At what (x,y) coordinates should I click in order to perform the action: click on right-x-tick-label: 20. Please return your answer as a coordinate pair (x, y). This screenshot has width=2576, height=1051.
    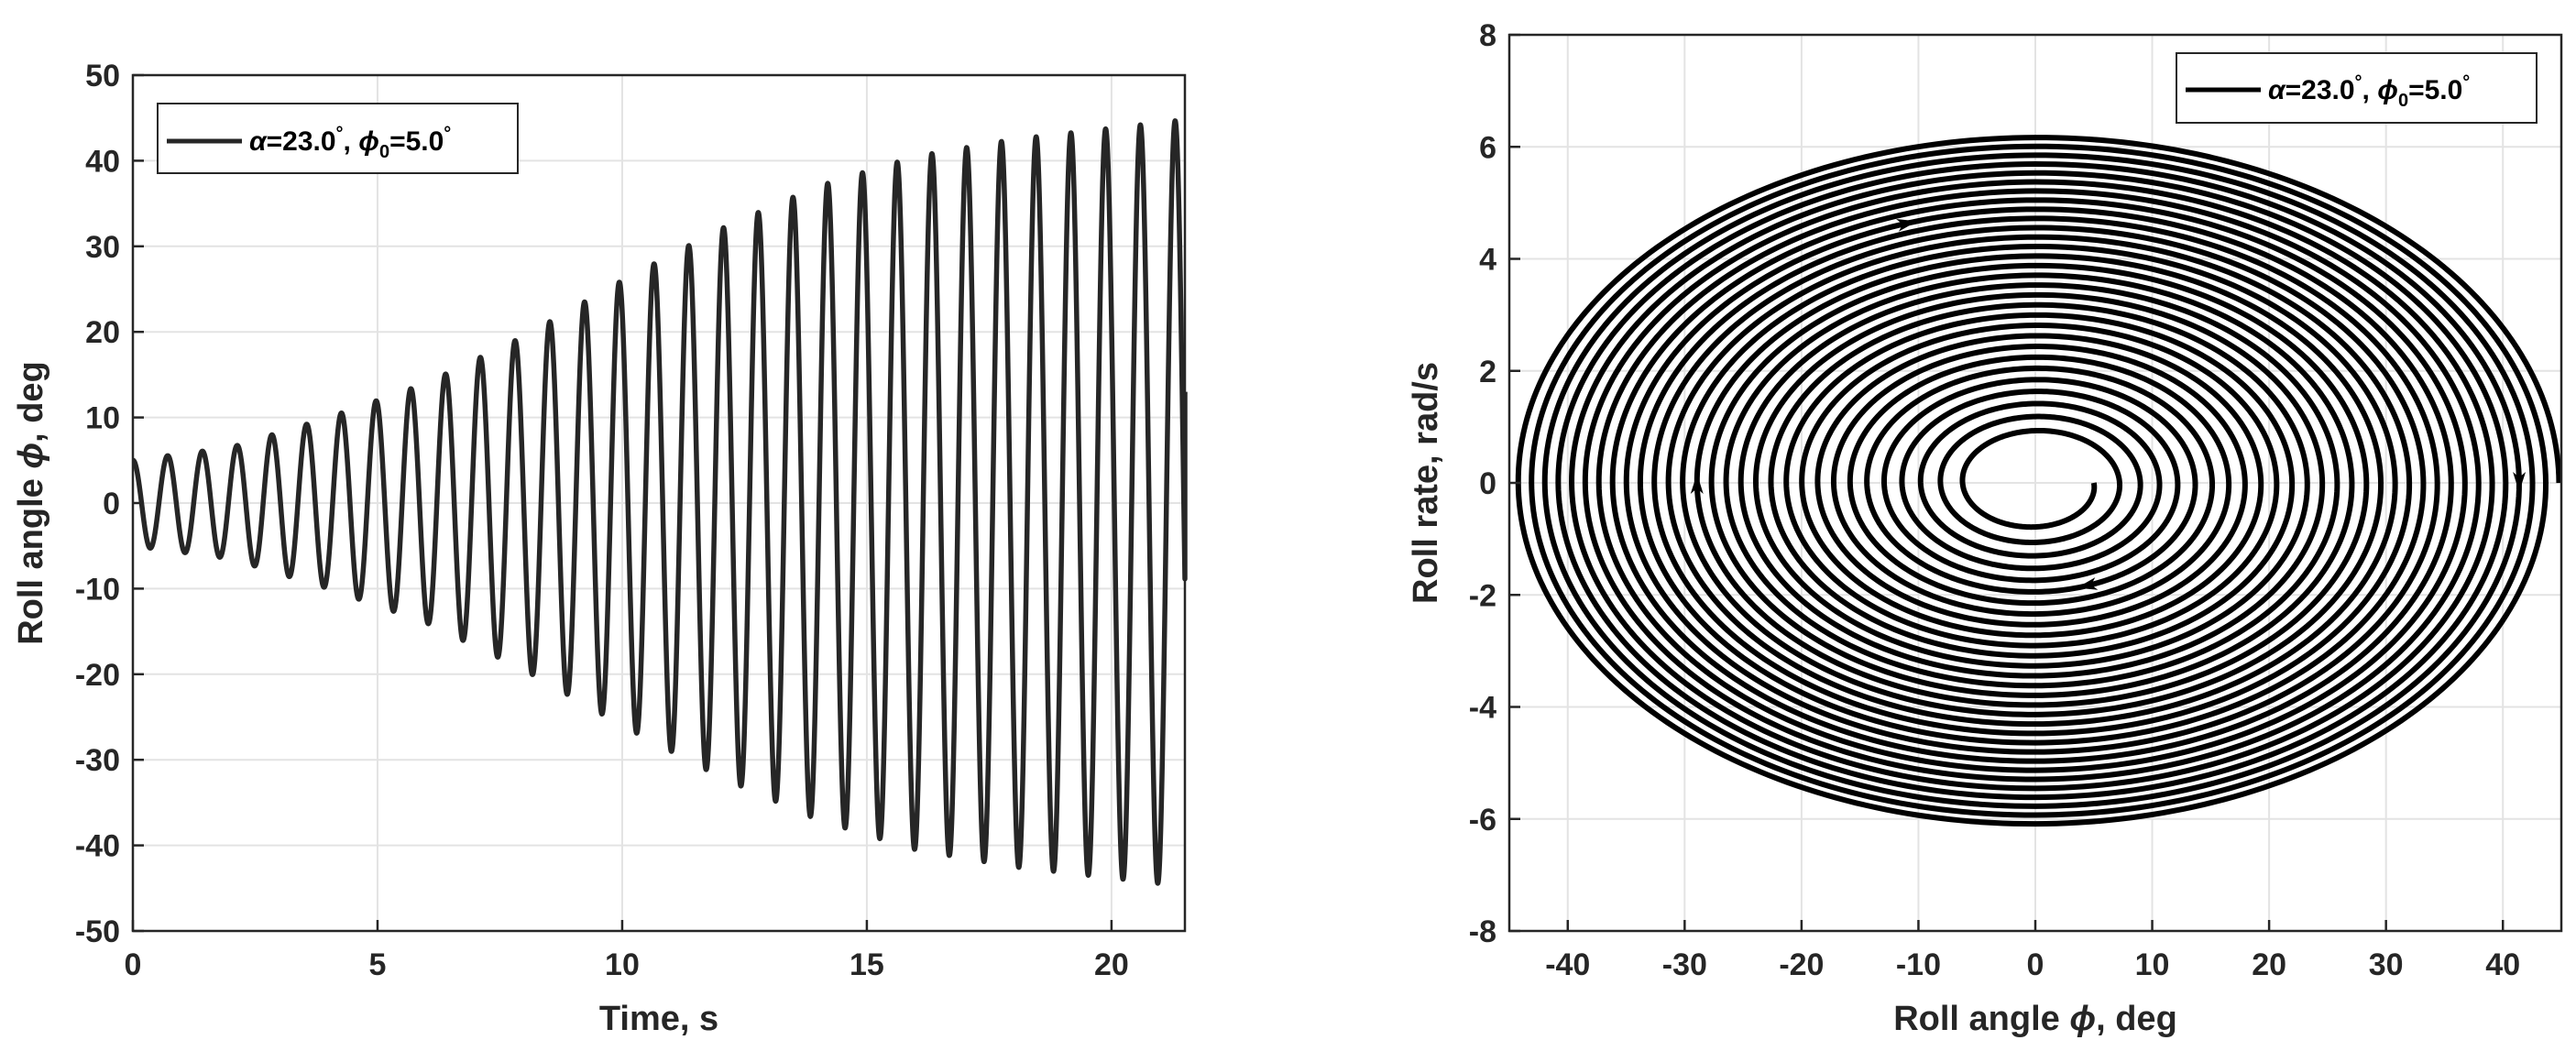
    Looking at the image, I should click on (2269, 965).